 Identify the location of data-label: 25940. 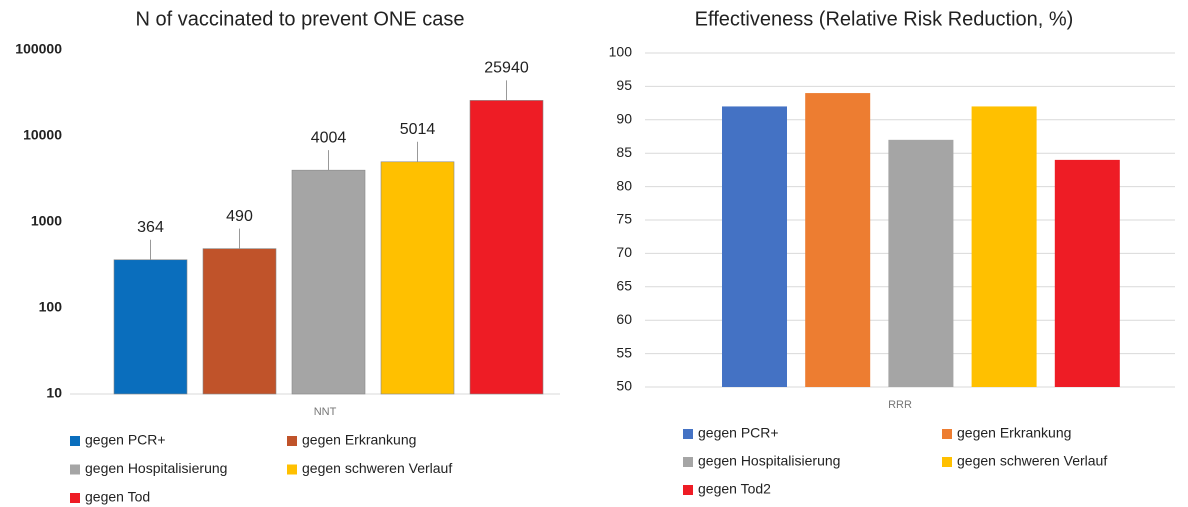
(506, 68).